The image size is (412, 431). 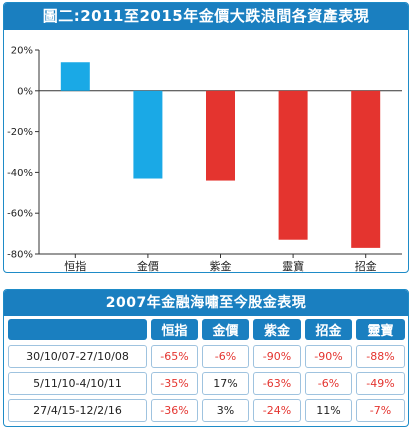 What do you see at coordinates (277, 383) in the screenshot?
I see `value-cell: -63%` at bounding box center [277, 383].